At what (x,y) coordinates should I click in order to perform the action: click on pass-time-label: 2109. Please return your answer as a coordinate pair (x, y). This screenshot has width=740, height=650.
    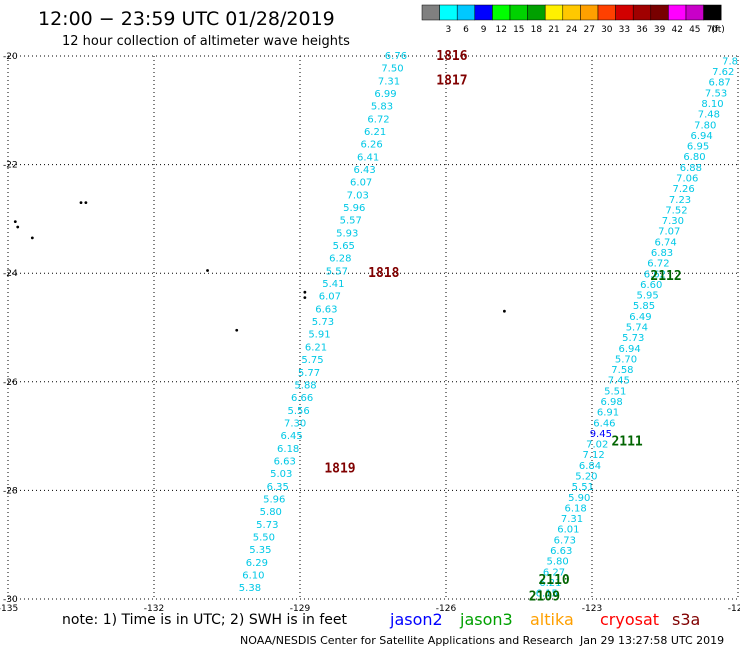
    Looking at the image, I should click on (544, 596).